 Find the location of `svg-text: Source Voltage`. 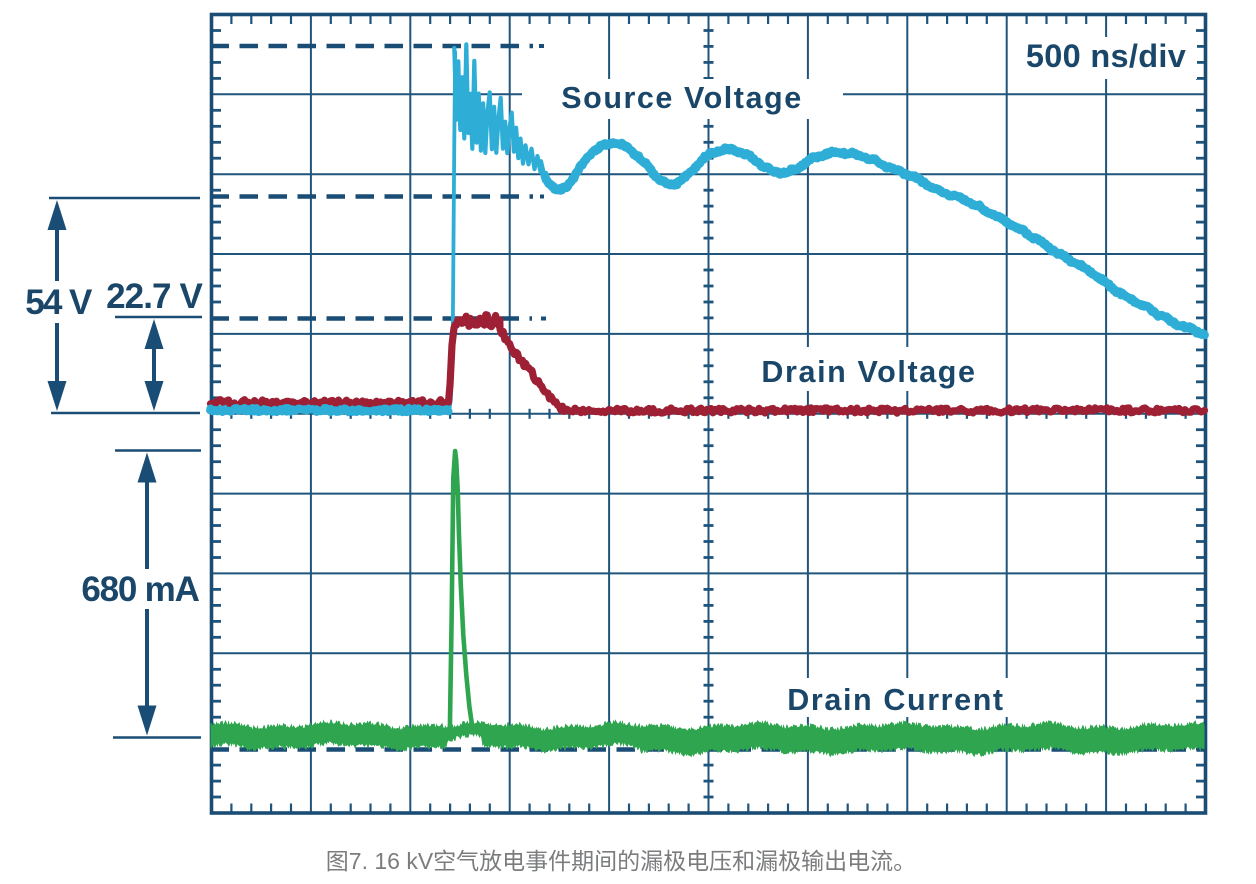

svg-text: Source Voltage is located at coordinates (681, 98).